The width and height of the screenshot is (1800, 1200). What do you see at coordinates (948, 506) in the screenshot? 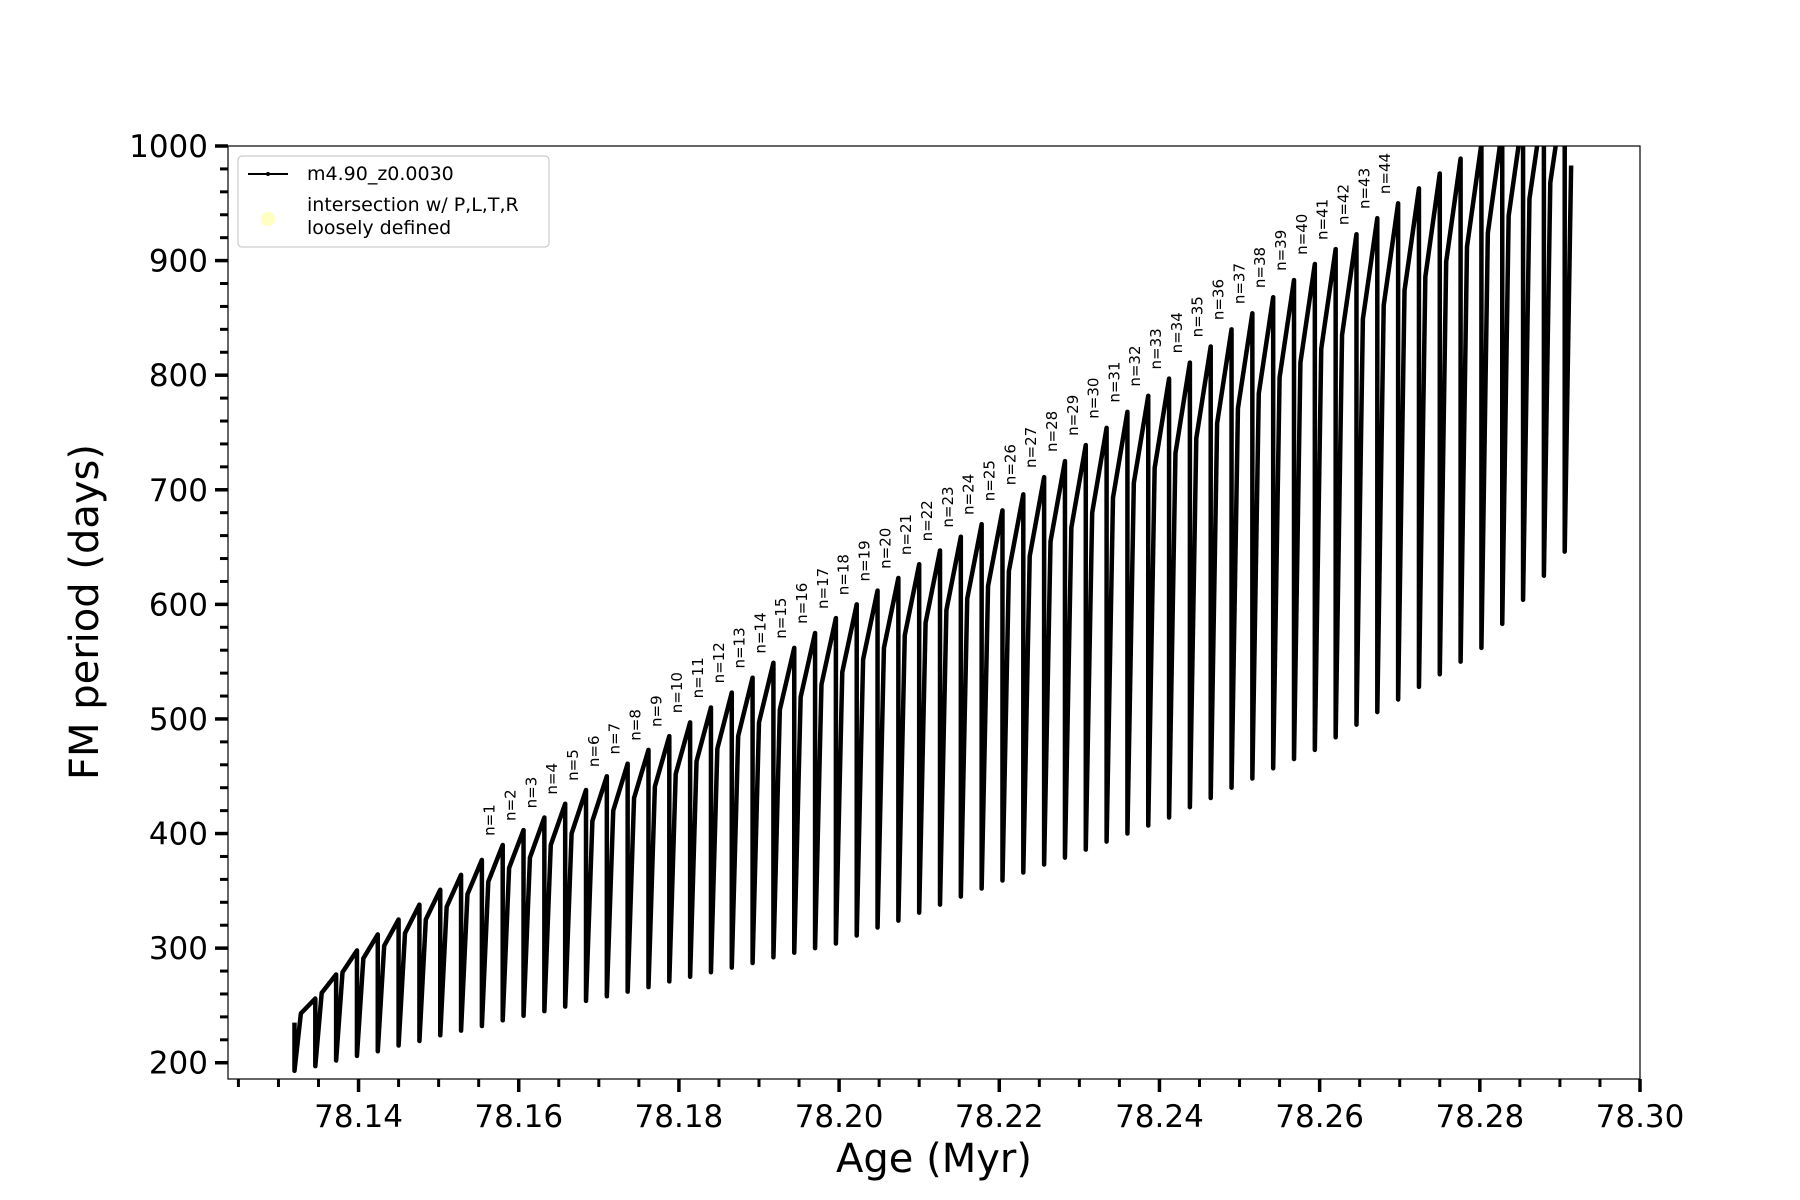
I see `annotation: n=23` at bounding box center [948, 506].